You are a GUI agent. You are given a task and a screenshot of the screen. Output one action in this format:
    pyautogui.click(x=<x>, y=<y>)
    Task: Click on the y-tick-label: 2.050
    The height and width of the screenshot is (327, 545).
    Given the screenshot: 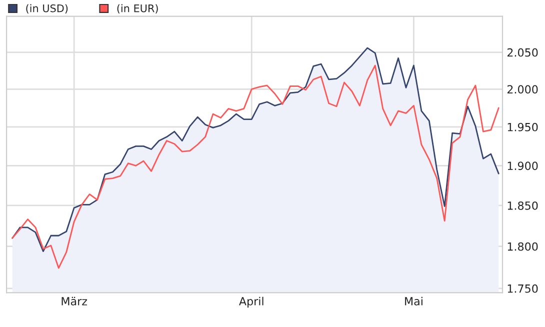 What is the action you would take?
    pyautogui.click(x=522, y=52)
    